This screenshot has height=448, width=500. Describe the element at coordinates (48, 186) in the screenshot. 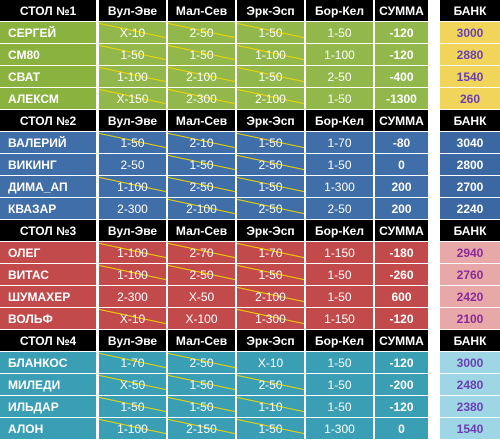

I see `player-name: ДИМА_АП` at that location.